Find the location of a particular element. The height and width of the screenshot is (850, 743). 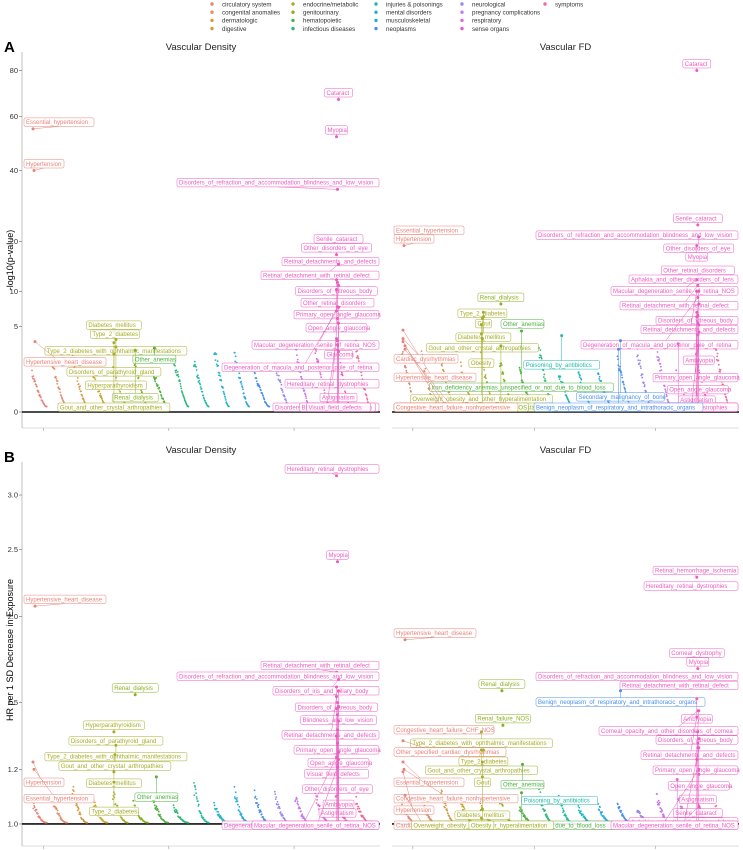

point-label: Amblyopia is located at coordinates (699, 361).